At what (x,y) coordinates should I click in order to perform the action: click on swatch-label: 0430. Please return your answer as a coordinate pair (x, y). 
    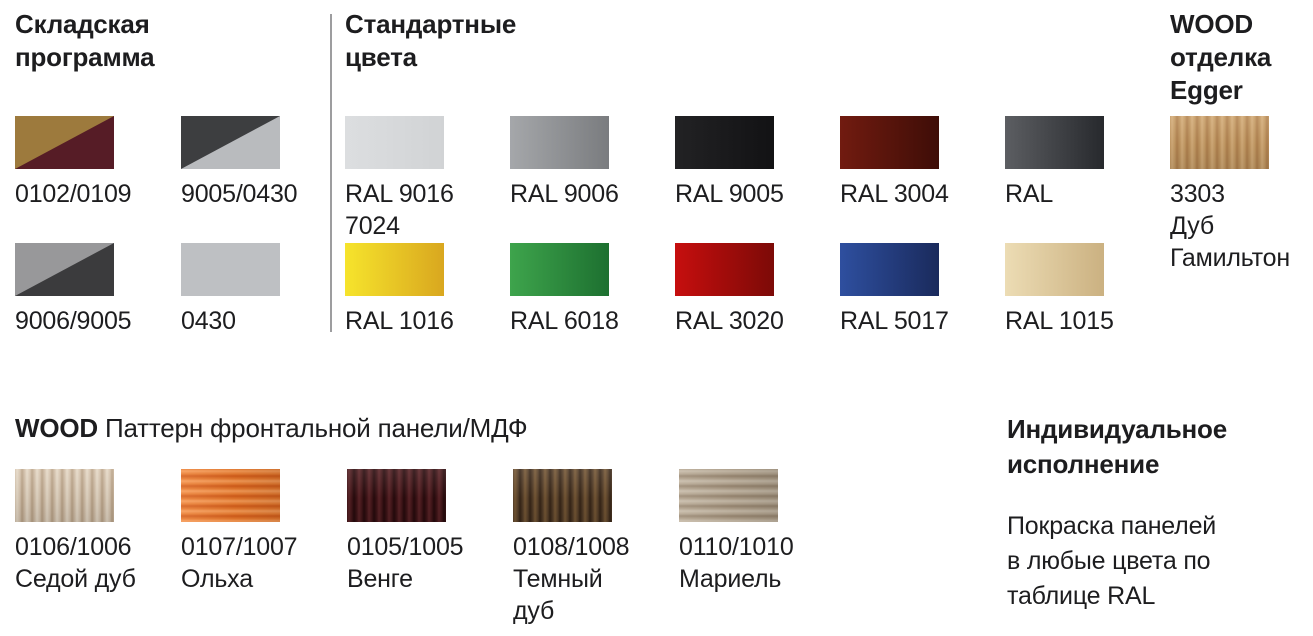
    Looking at the image, I should click on (208, 321).